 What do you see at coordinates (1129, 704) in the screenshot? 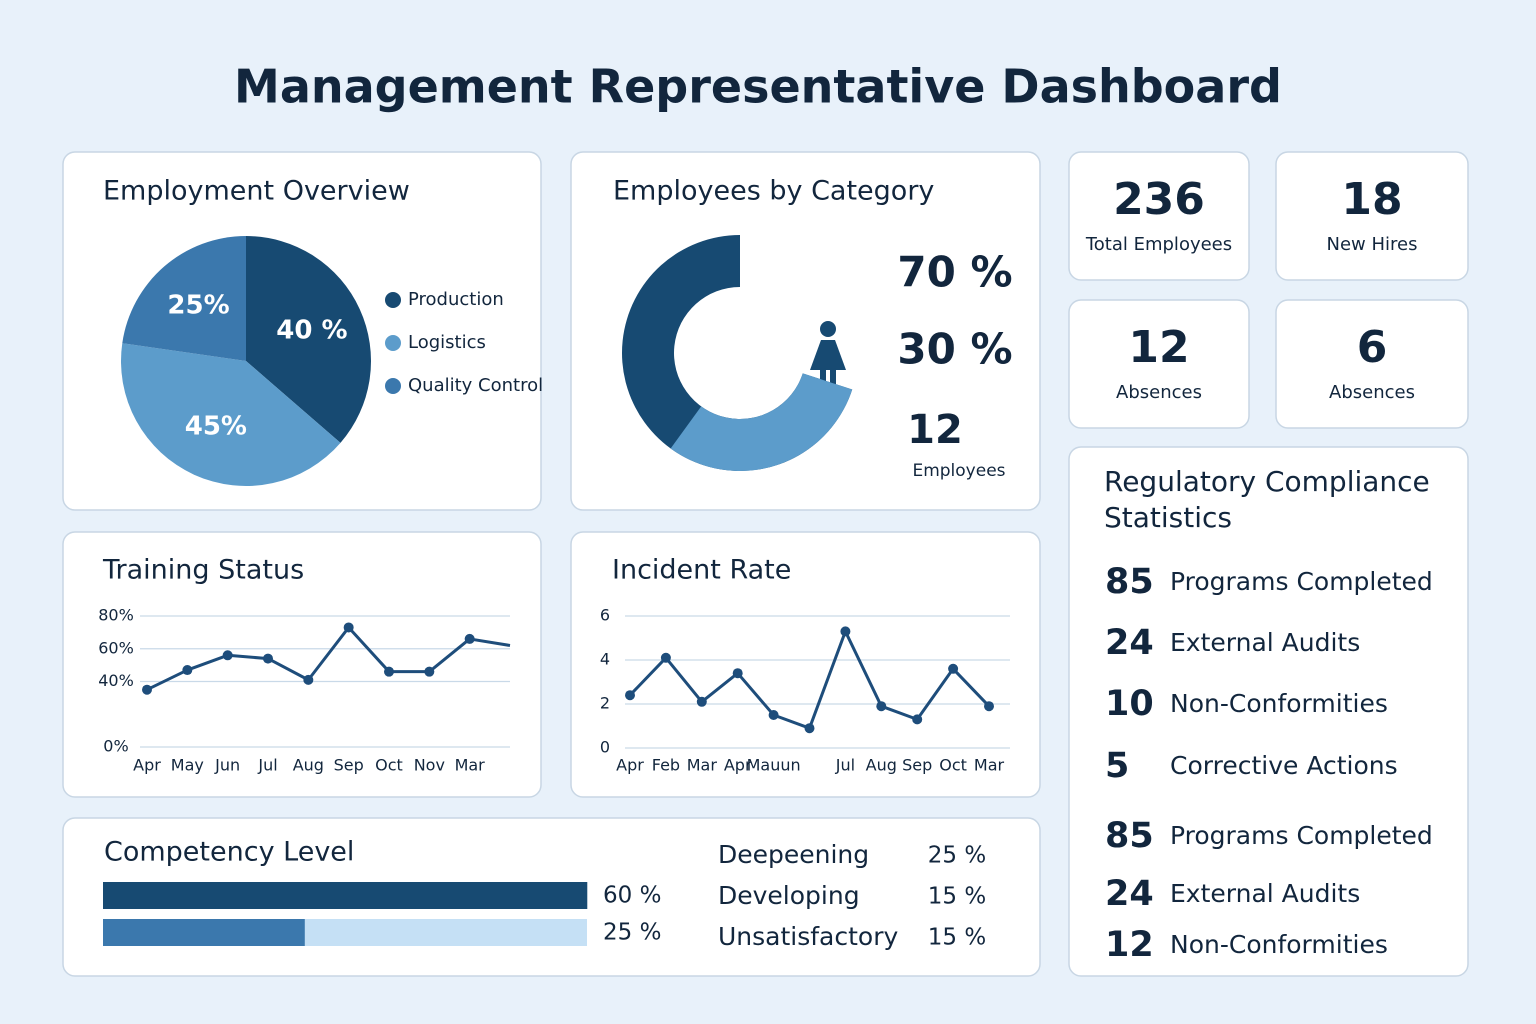
I see `compliance-value: 10` at bounding box center [1129, 704].